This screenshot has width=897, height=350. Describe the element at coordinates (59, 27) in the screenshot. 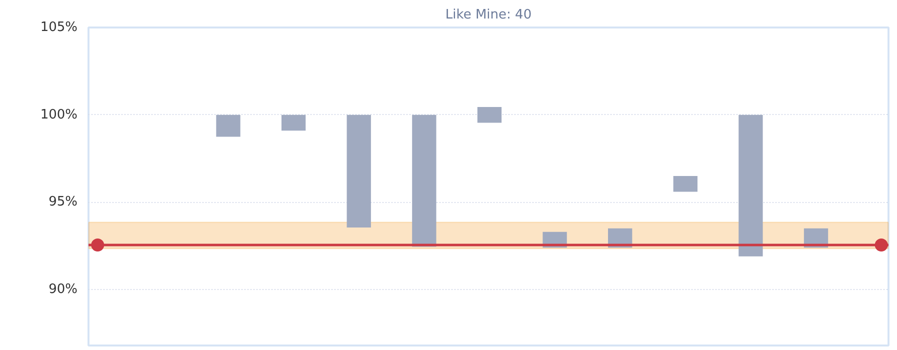

I see `y-tick-label: 105%` at that location.